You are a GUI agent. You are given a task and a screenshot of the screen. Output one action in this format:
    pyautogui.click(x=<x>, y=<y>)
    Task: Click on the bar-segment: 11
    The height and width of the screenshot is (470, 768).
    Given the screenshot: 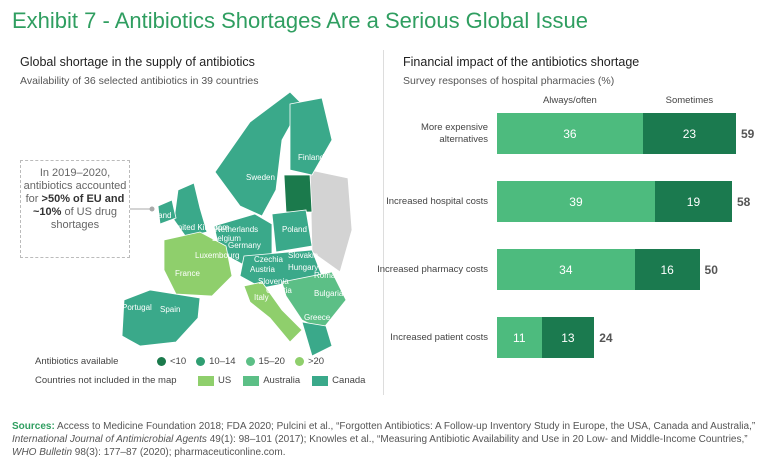 What is the action you would take?
    pyautogui.click(x=519, y=337)
    